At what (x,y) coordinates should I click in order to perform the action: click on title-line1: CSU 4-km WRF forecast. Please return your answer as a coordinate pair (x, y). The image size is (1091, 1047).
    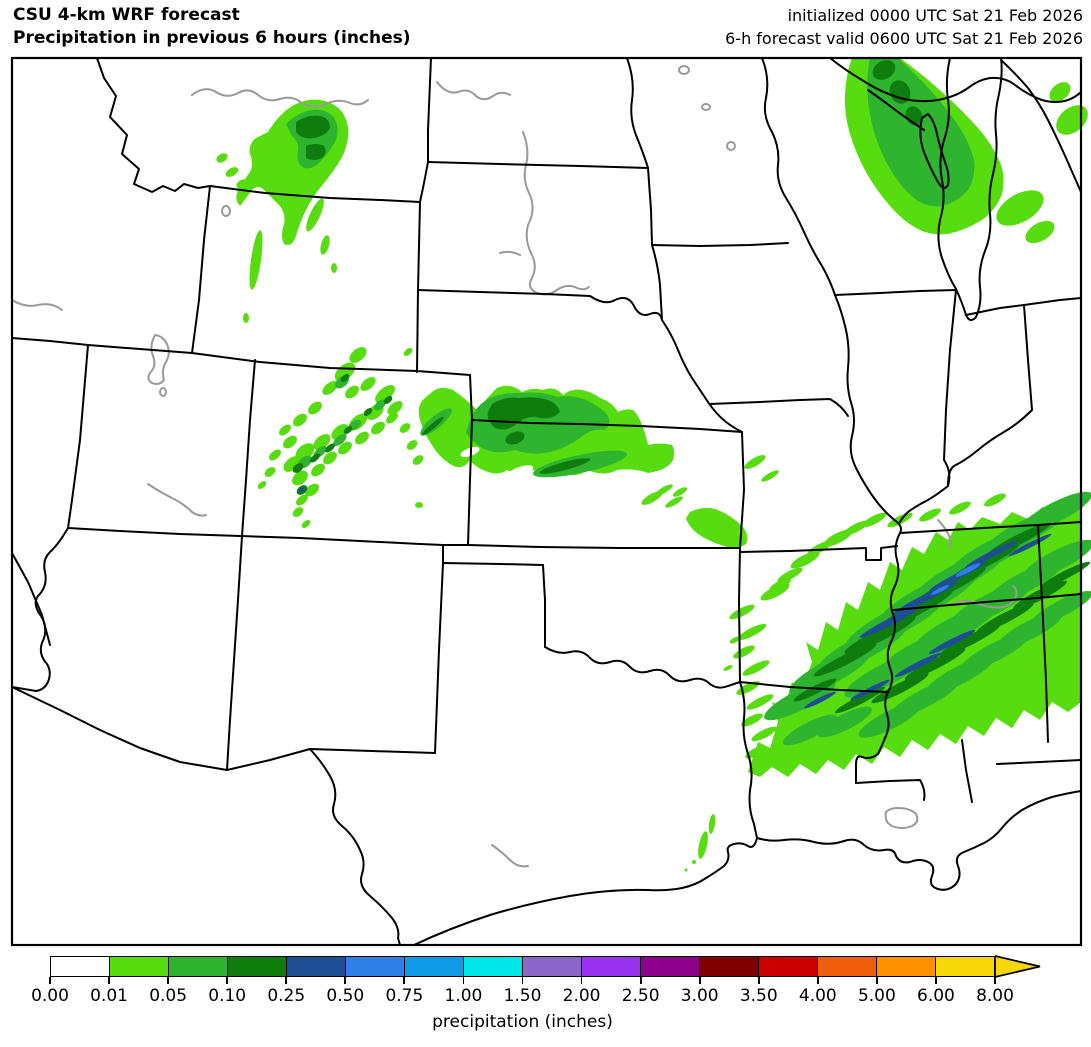
    Looking at the image, I should click on (126, 15).